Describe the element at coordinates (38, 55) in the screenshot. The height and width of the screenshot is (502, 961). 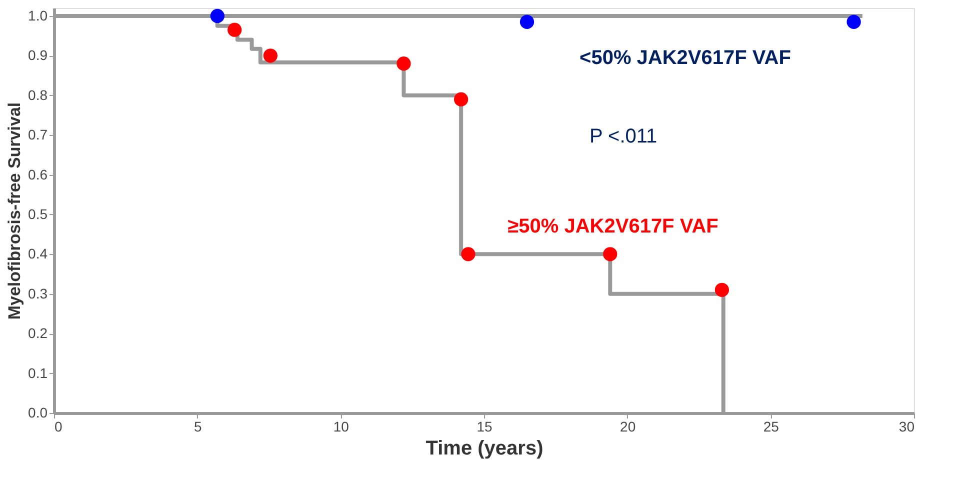
I see `y-tick-label: 0.9` at that location.